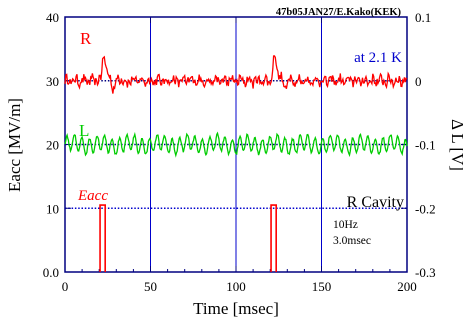 Image resolution: width=463 pixels, height=320 pixels. What do you see at coordinates (236, 308) in the screenshot?
I see `x-axis-title: Time [msec]` at bounding box center [236, 308].